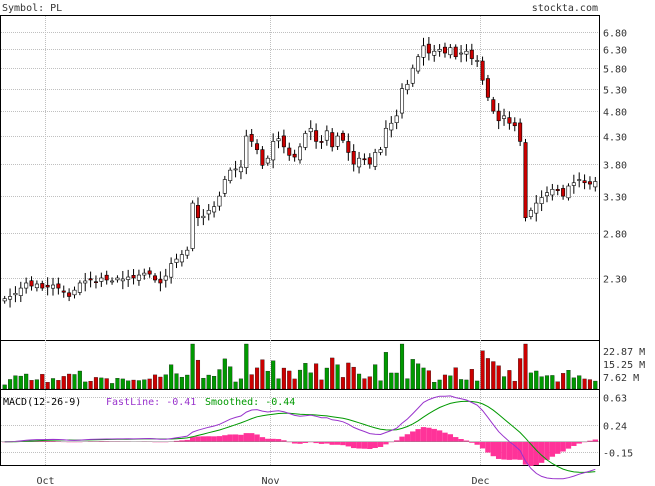 The width and height of the screenshot is (655, 486). What do you see at coordinates (615, 427) in the screenshot?
I see `macd-tick-label: 0.24` at bounding box center [615, 427].